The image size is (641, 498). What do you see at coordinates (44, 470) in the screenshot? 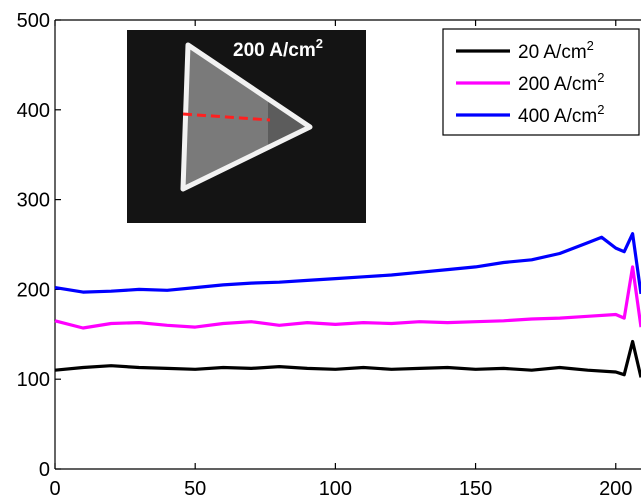
I see `y-tick-label: 0` at bounding box center [44, 470].